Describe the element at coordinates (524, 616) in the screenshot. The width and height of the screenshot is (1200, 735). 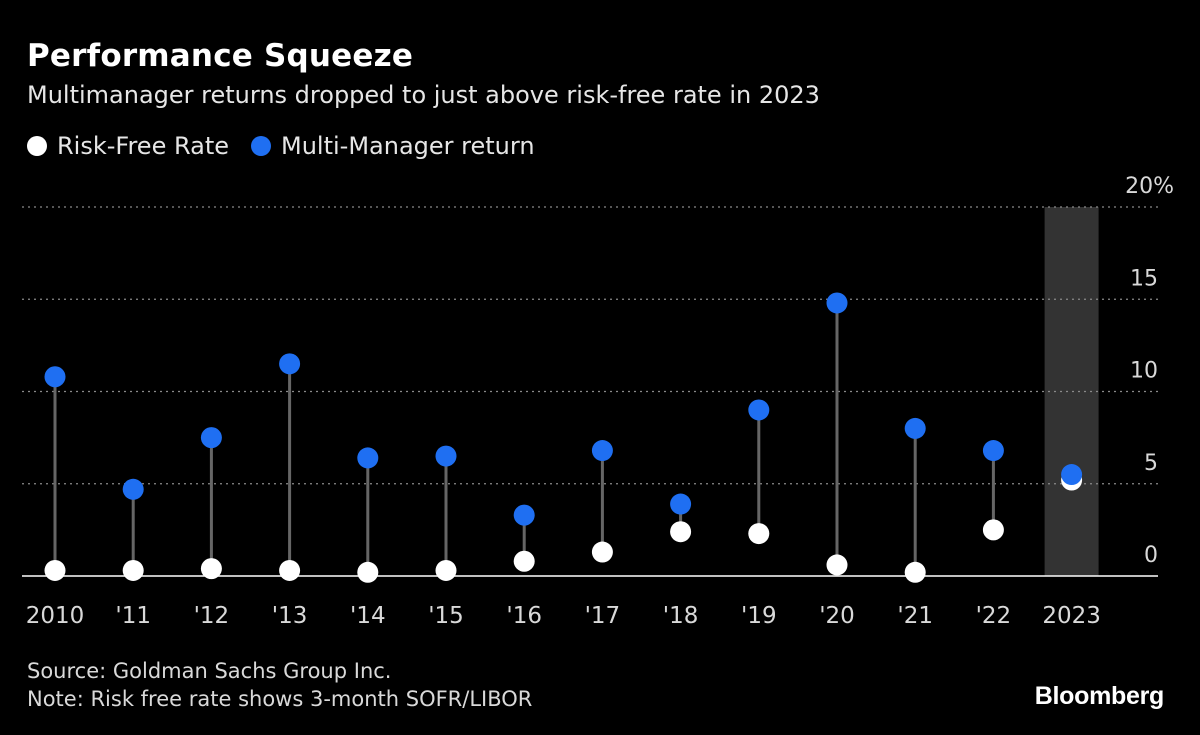
I see `x-tick-label-6: '16` at that location.